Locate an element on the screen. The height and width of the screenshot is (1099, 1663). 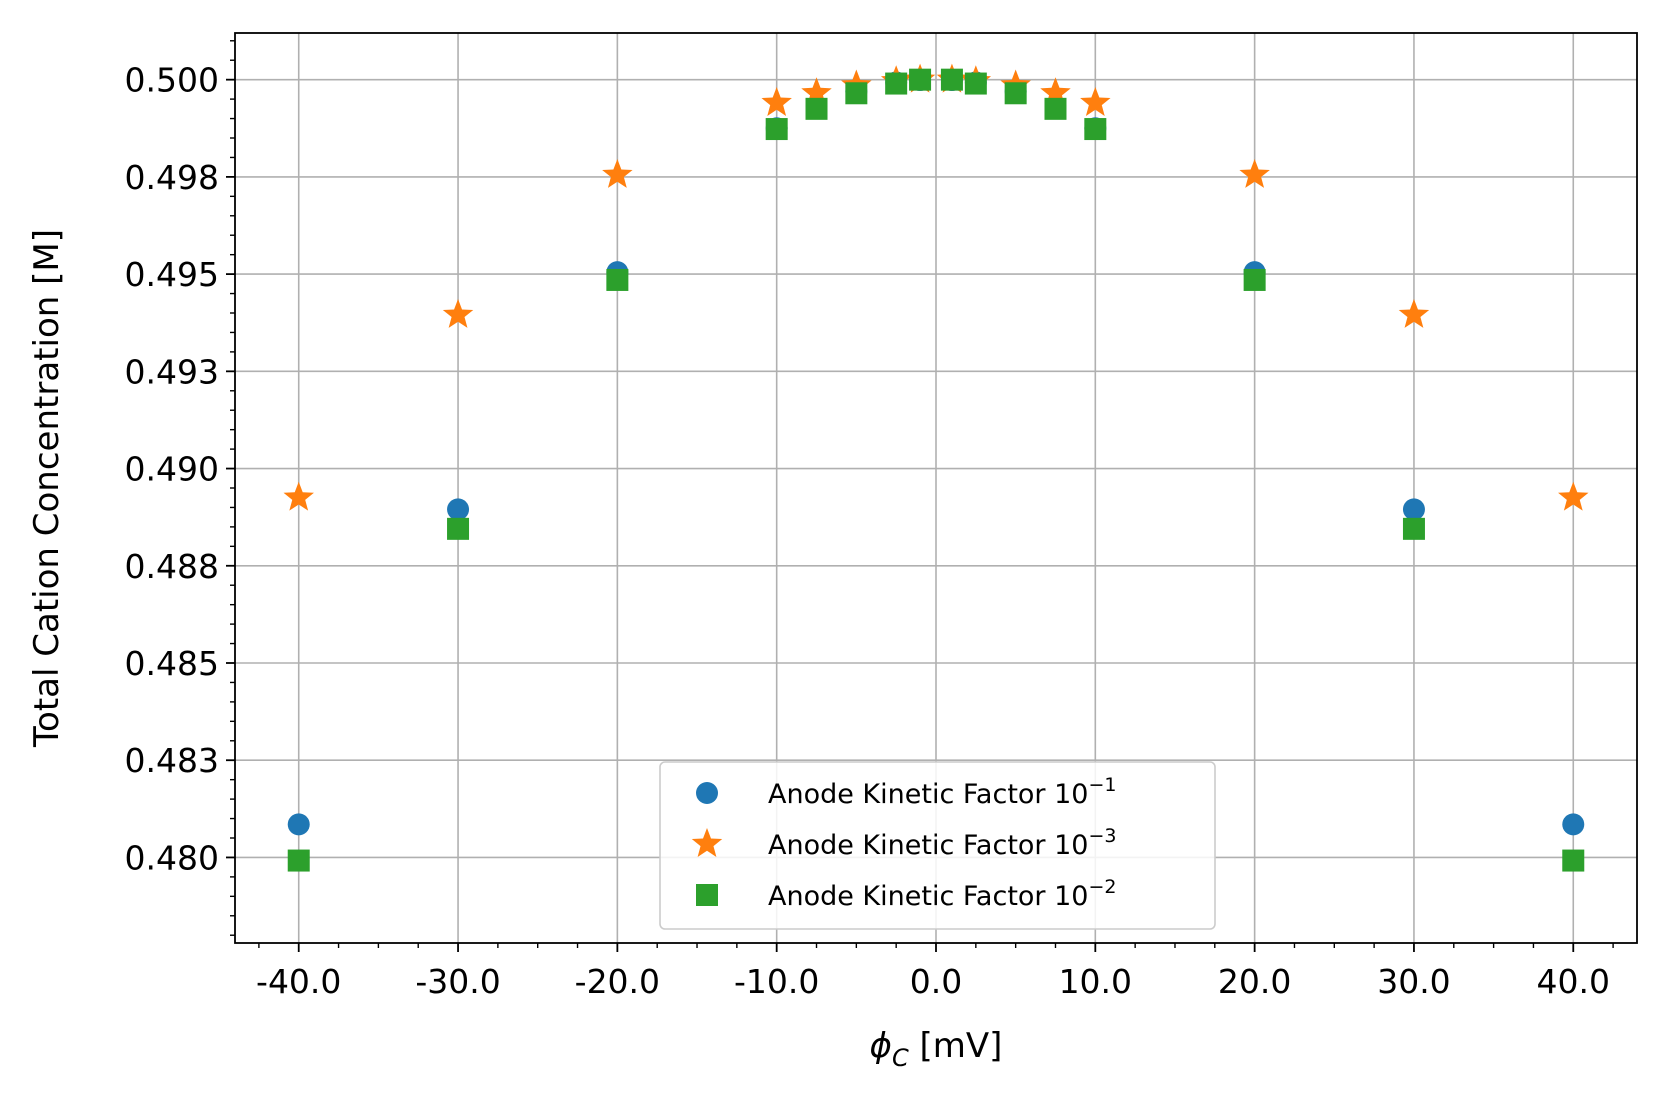
x-tick-label: -40.0 is located at coordinates (298, 981).